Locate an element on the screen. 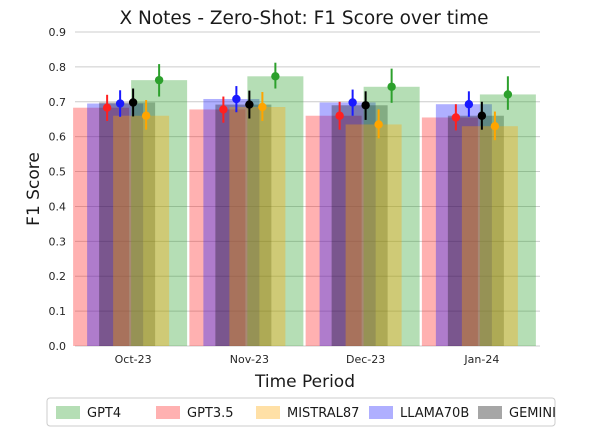 The image size is (598, 431). y-tick-label: 0.7 is located at coordinates (58, 102).